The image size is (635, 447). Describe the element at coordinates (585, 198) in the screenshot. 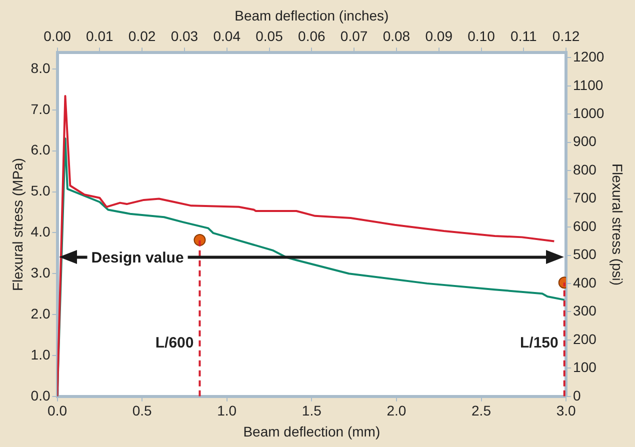

I see `y2-tick-label: 700` at that location.